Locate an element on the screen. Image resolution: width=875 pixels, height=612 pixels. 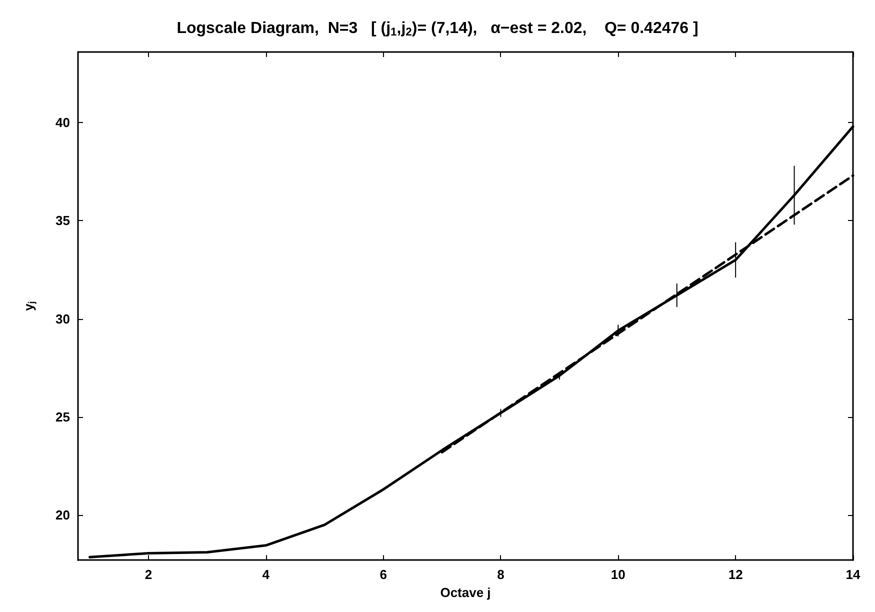
y-tick-label: 35 is located at coordinates (63, 220).